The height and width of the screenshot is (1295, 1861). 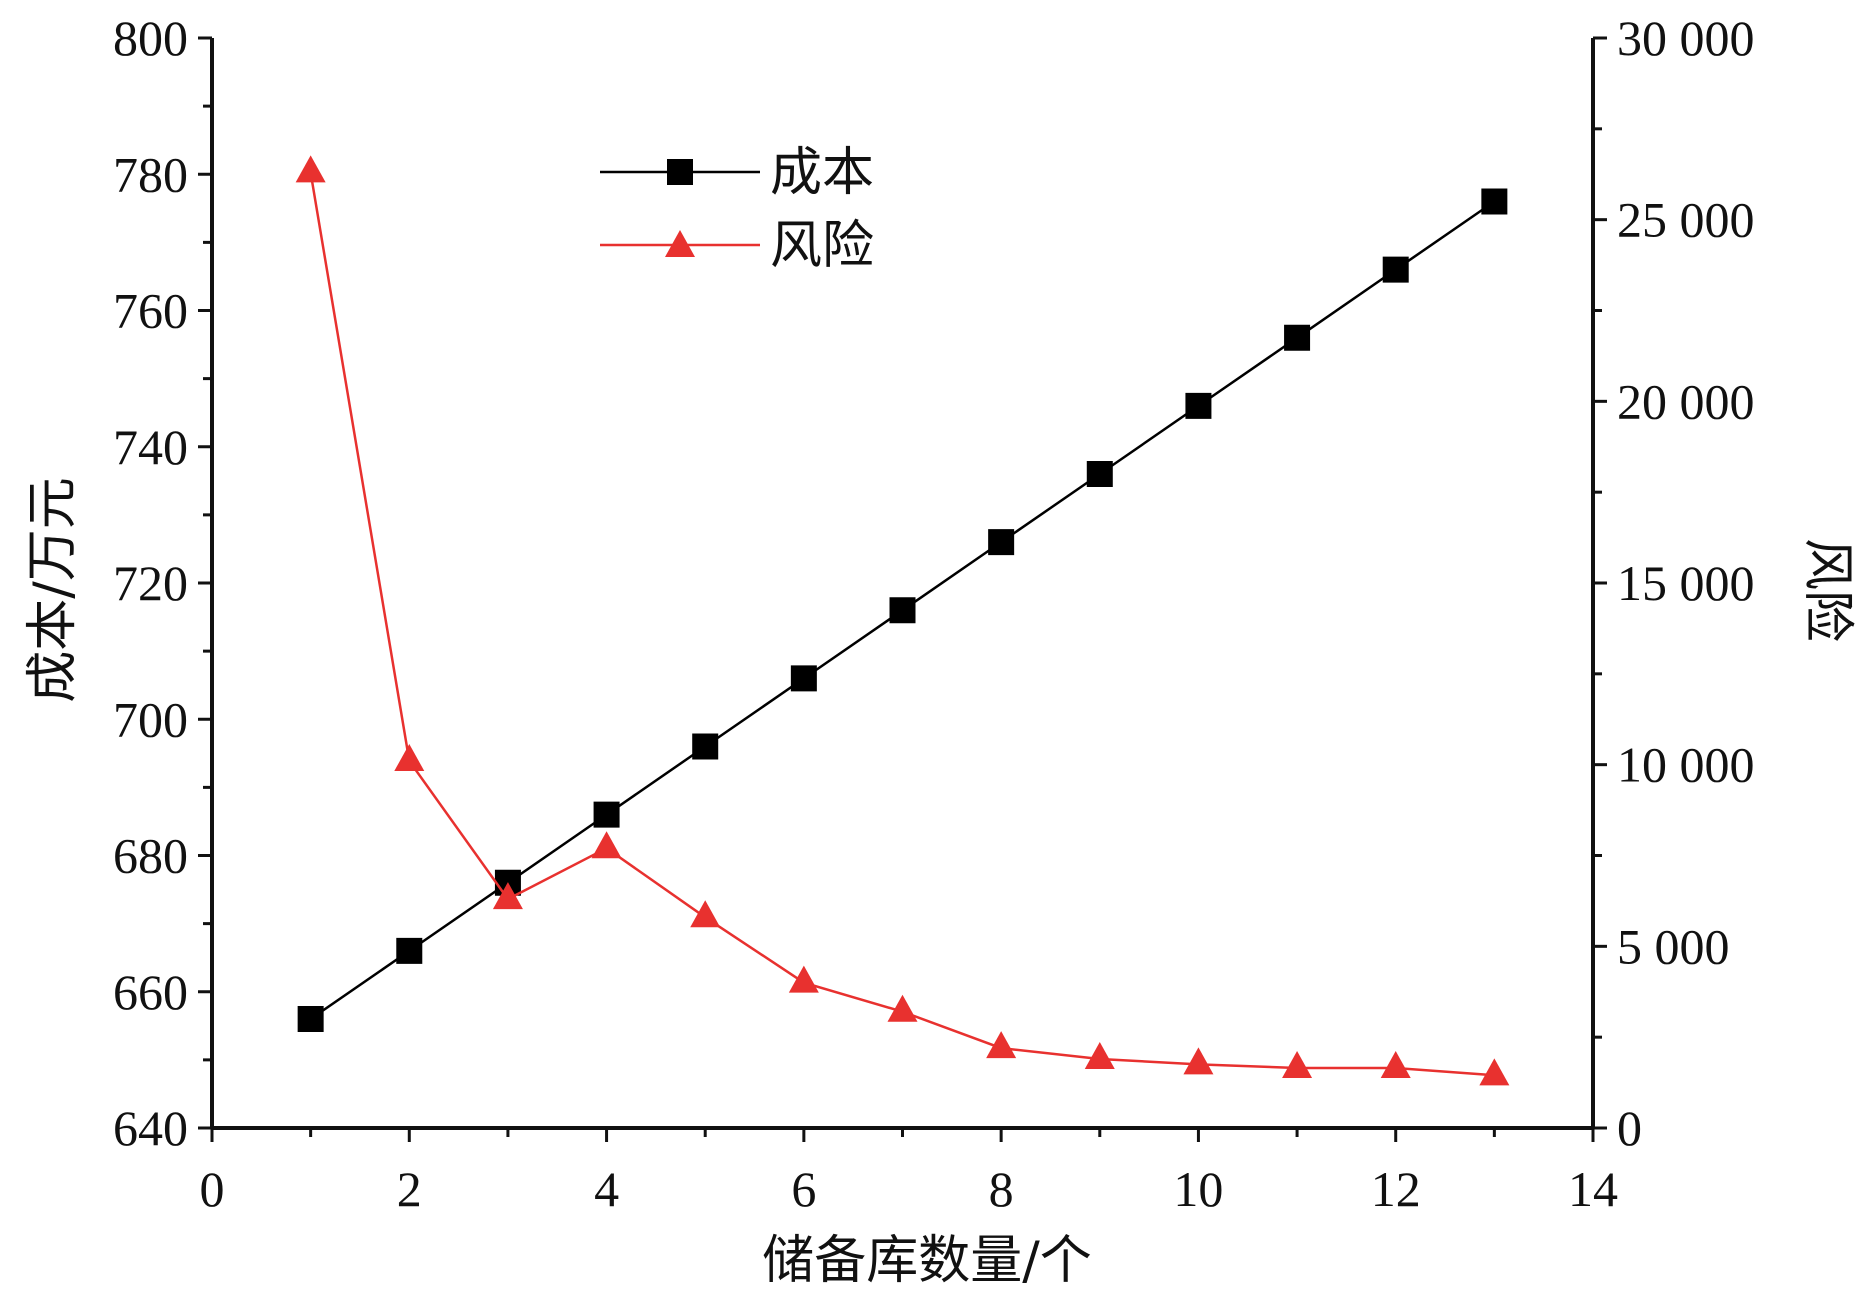 I want to click on x-tick-label: 4, so click(x=606, y=1189).